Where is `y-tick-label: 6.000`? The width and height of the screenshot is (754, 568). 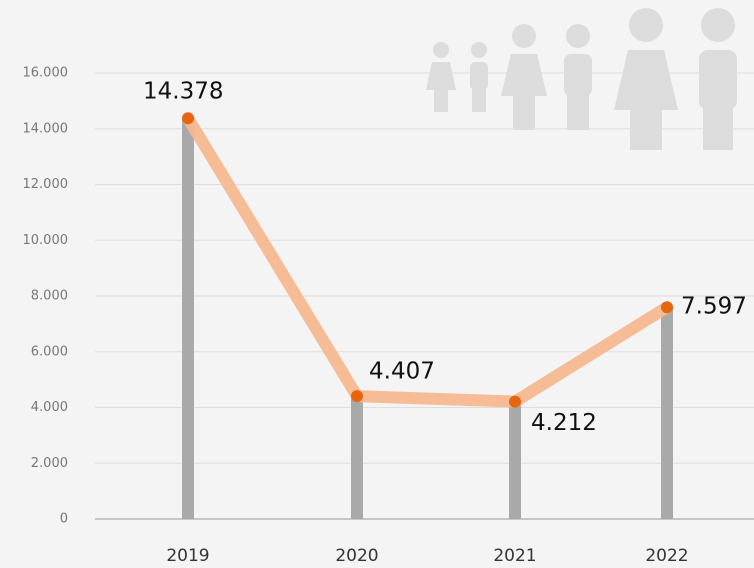 y-tick-label: 6.000 is located at coordinates (49, 351).